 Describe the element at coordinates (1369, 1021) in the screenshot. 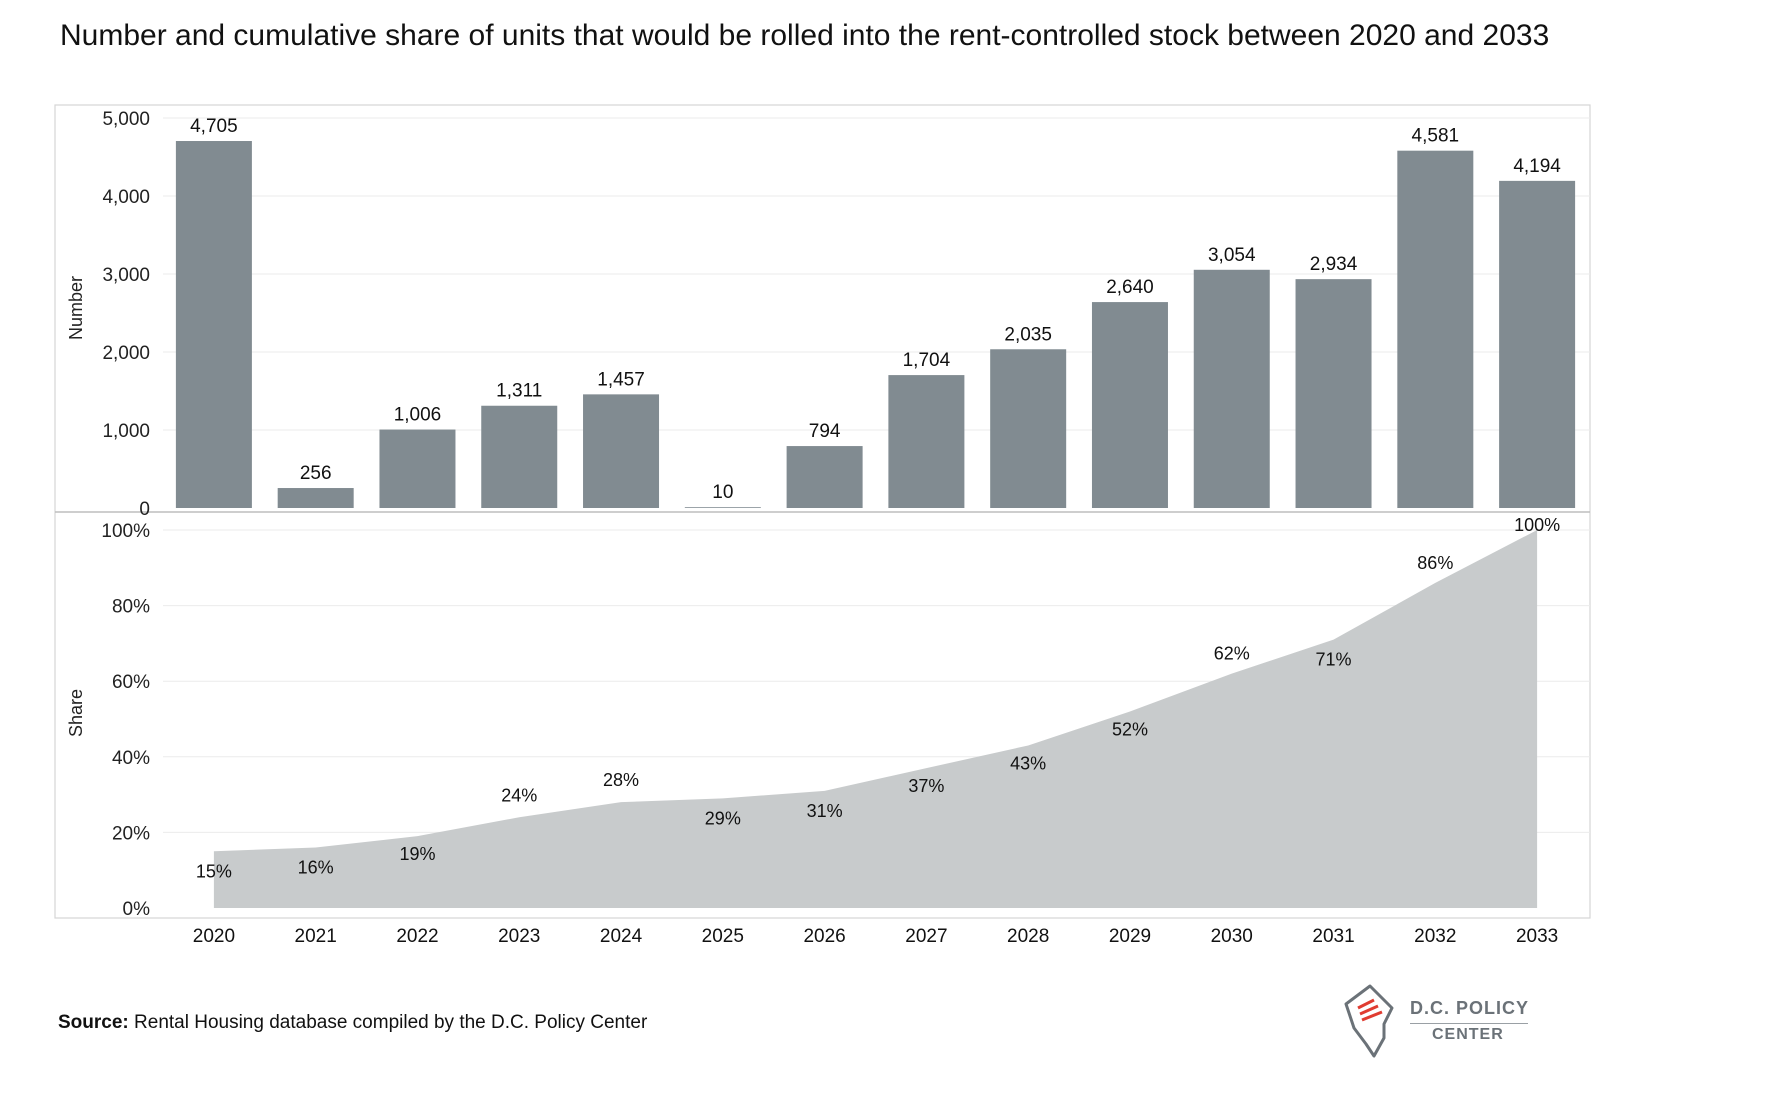

I see `dc-map-icon` at that location.